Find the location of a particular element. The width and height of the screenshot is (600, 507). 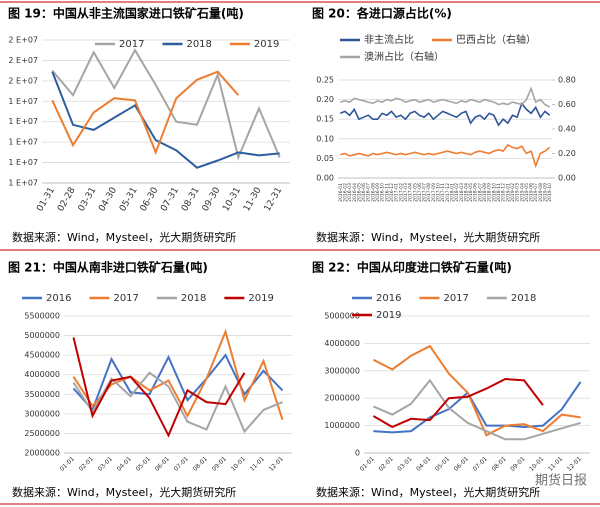

chart-title: 图 19：中国从非主流国家进口铁矿石量(吨) is located at coordinates (126, 13).